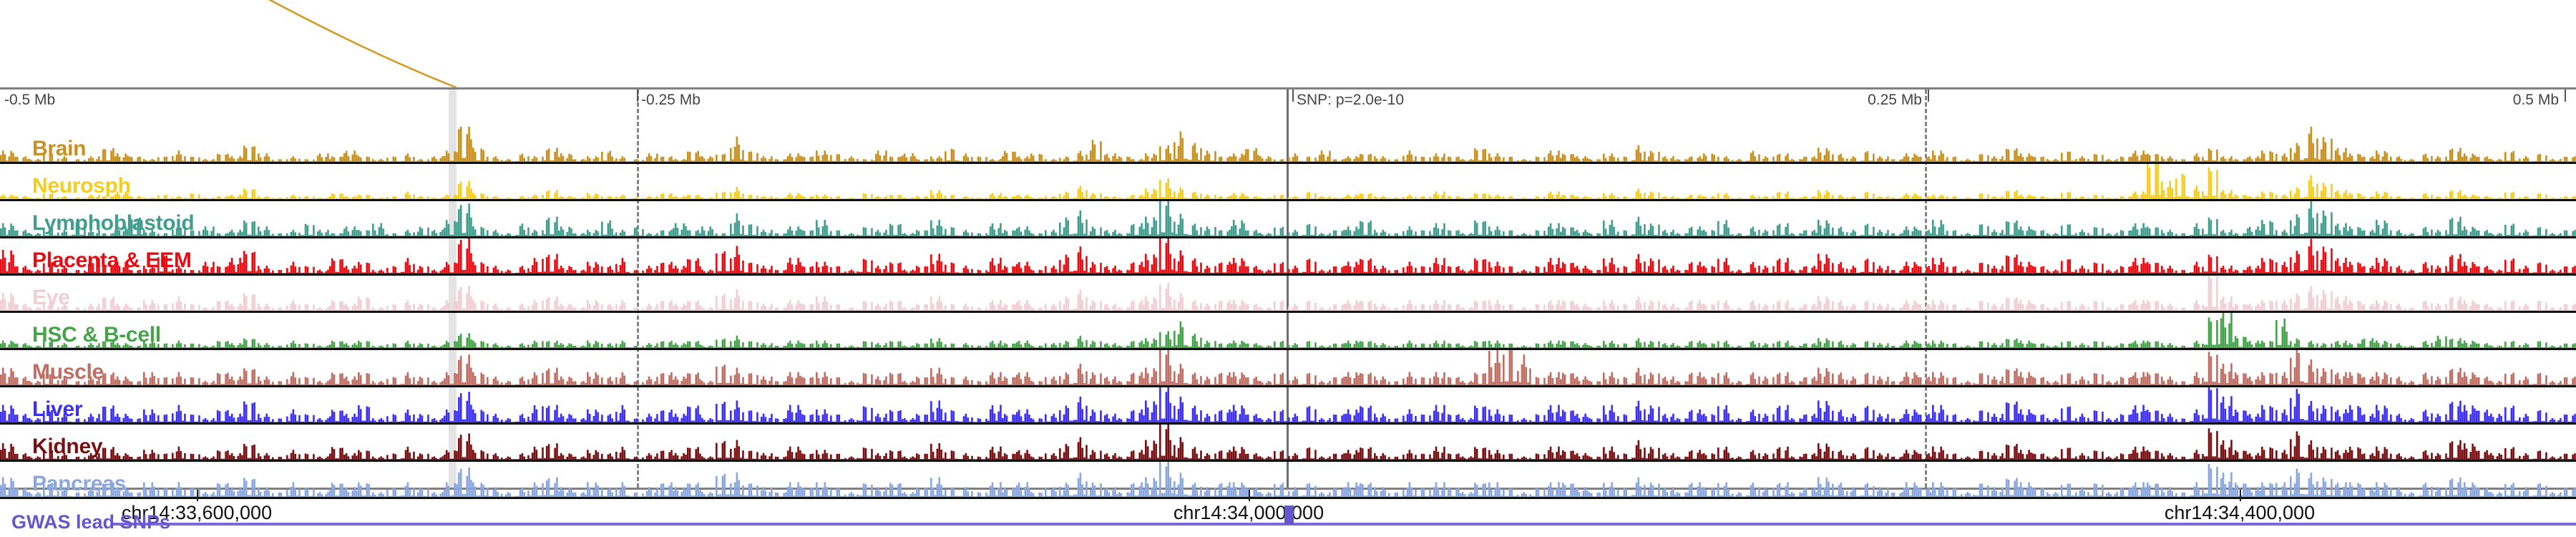  Describe the element at coordinates (68, 372) in the screenshot. I see `track-label-muscle: Muscle` at that location.